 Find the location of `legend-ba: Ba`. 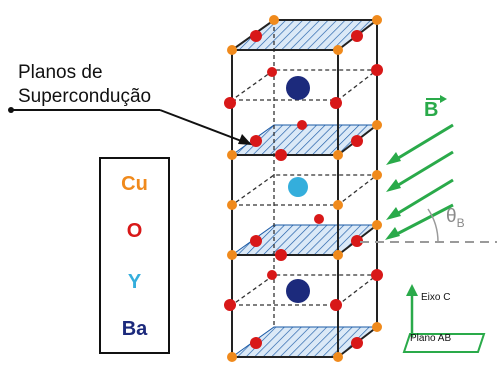

legend-ba: Ba is located at coordinates (134, 329).